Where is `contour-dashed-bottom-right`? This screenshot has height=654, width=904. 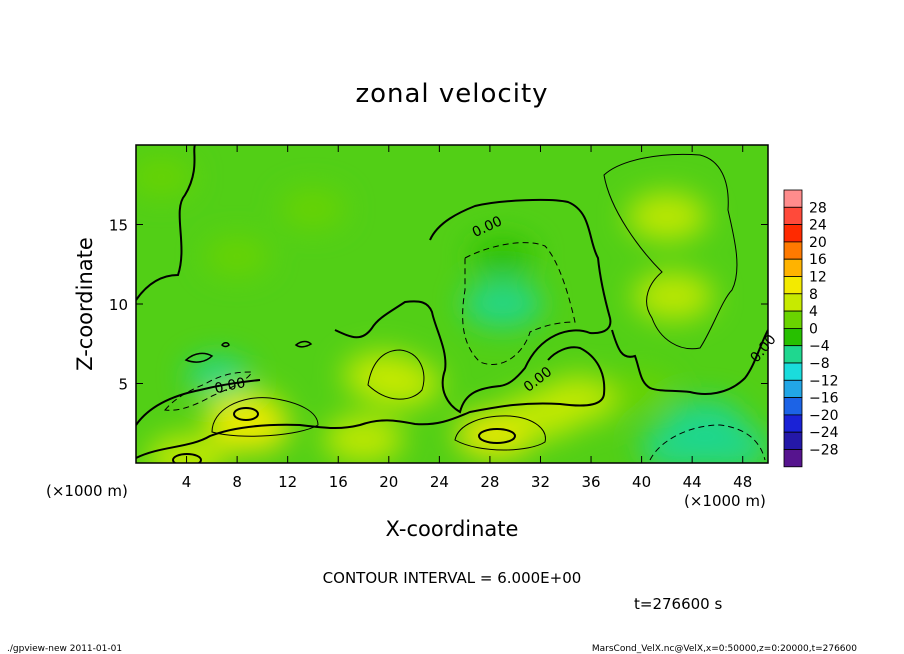
contour-dashed-bottom-right is located at coordinates (707, 442).